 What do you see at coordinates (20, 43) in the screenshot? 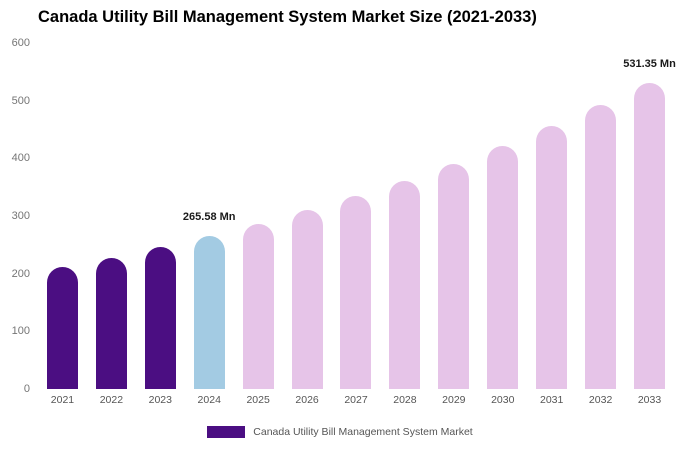
I see `y-tick-label: 600` at bounding box center [20, 43].